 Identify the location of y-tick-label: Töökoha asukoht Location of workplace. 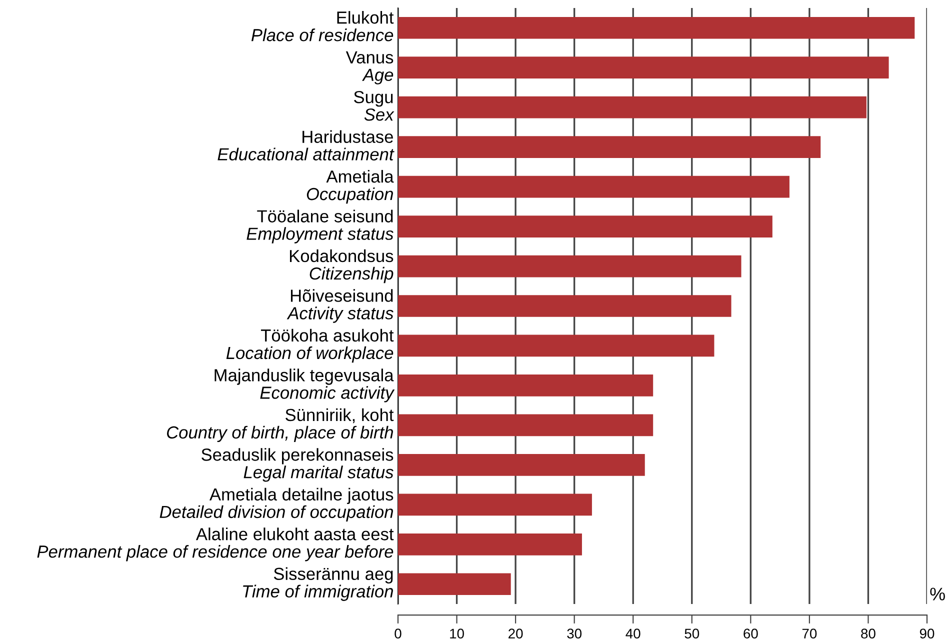
(310, 345).